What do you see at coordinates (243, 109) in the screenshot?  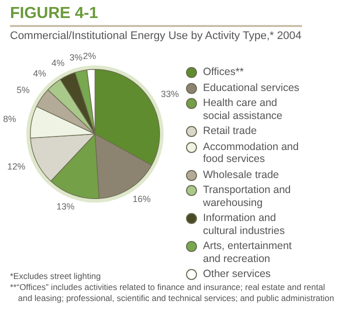 I see `legend-label: Health care and social assistance` at bounding box center [243, 109].